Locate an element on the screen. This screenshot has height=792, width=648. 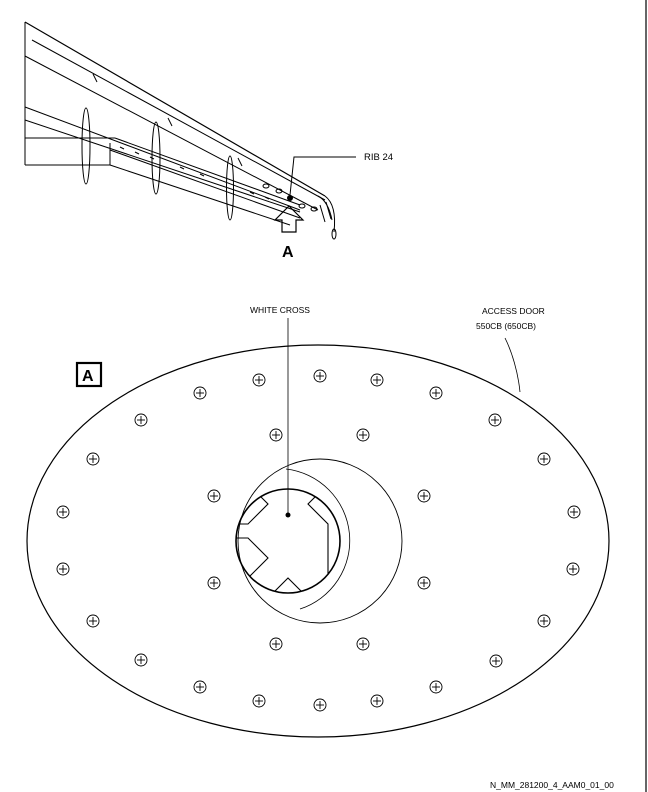
detail-tag-box is located at coordinates (89, 374).